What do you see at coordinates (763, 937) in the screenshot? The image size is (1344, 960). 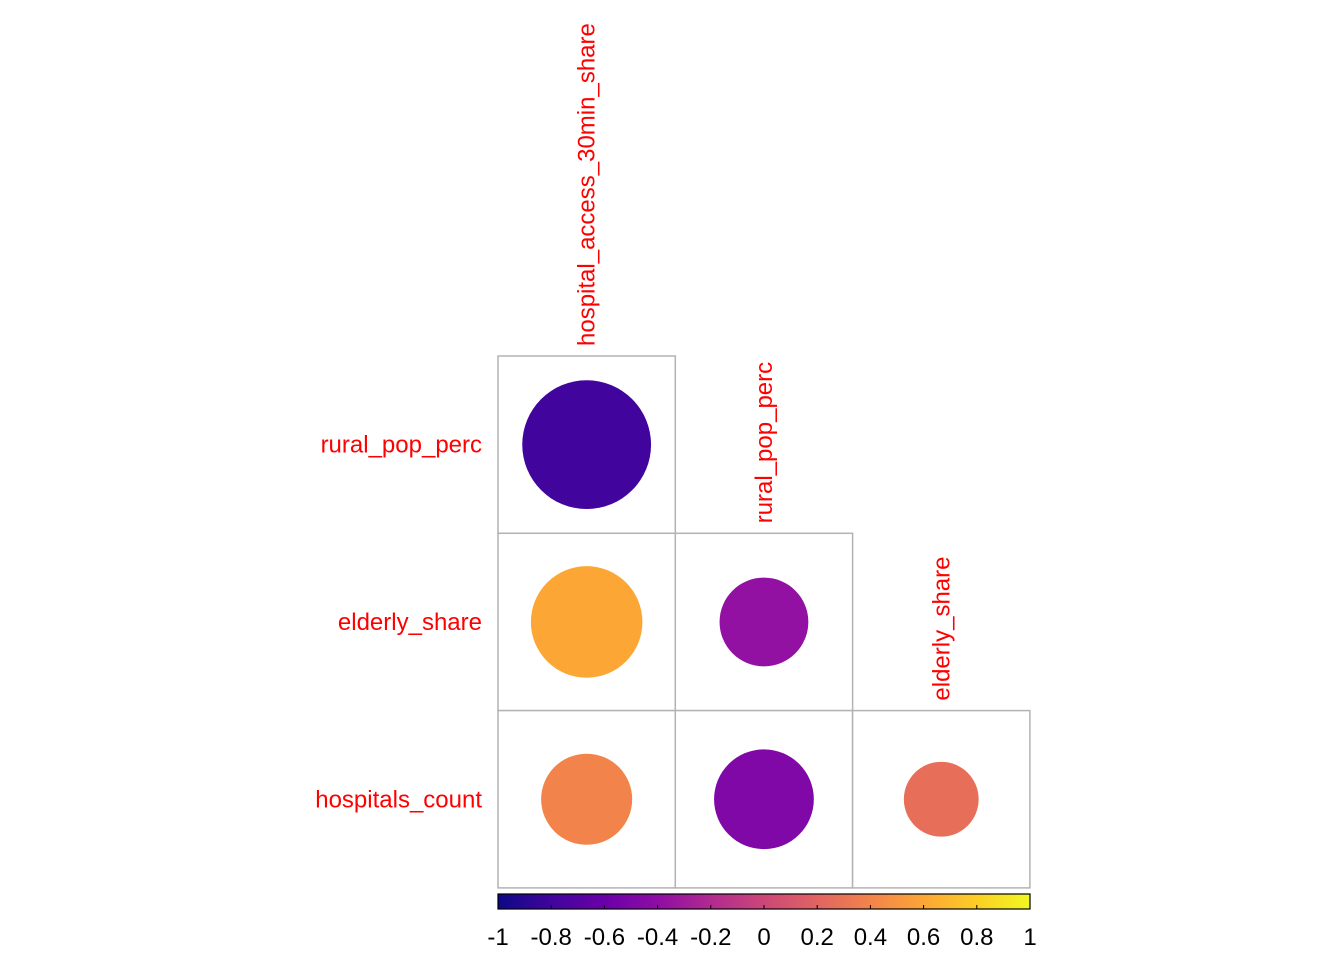 I see `colorbar-tick-label: 0` at bounding box center [763, 937].